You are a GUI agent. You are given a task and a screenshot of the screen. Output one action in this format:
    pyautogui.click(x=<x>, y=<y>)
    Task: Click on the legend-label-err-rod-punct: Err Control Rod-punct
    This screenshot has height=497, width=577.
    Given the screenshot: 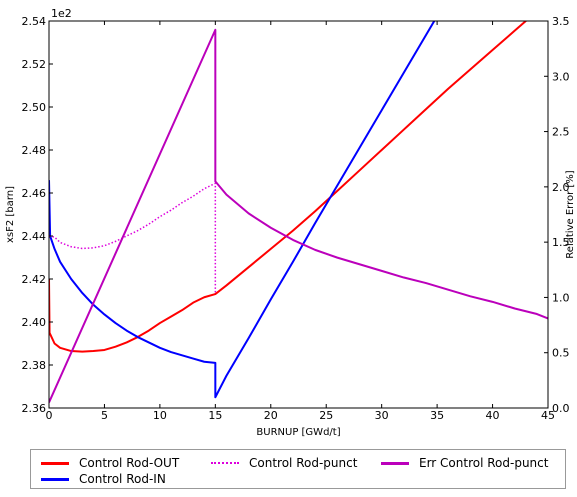 What is the action you would take?
    pyautogui.click(x=484, y=463)
    